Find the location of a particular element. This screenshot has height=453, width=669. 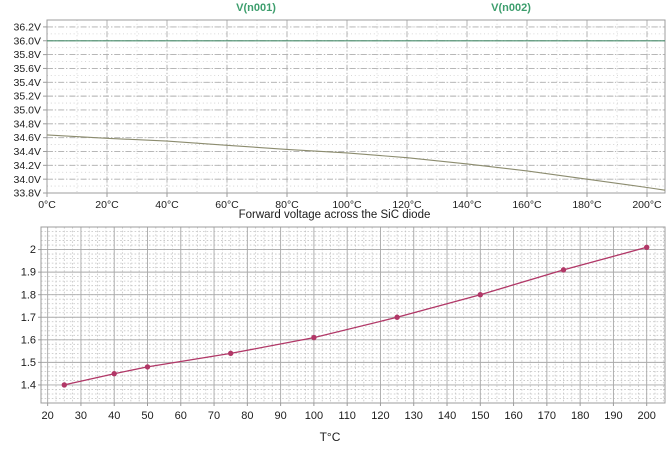

x-tick-label: 100 is located at coordinates (314, 416).